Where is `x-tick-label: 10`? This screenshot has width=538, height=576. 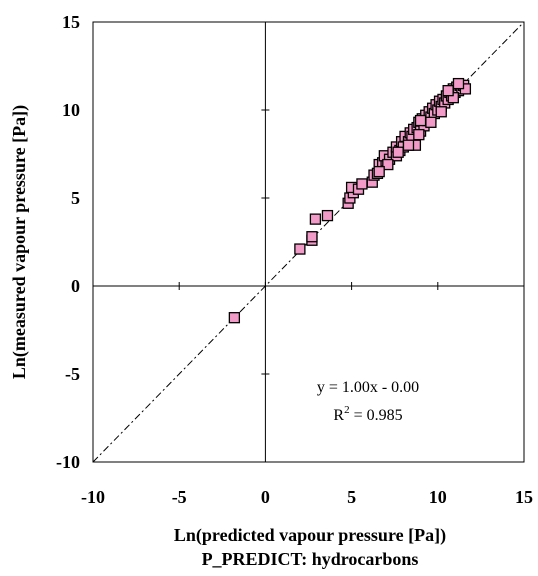 x-tick-label: 10 is located at coordinates (438, 497).